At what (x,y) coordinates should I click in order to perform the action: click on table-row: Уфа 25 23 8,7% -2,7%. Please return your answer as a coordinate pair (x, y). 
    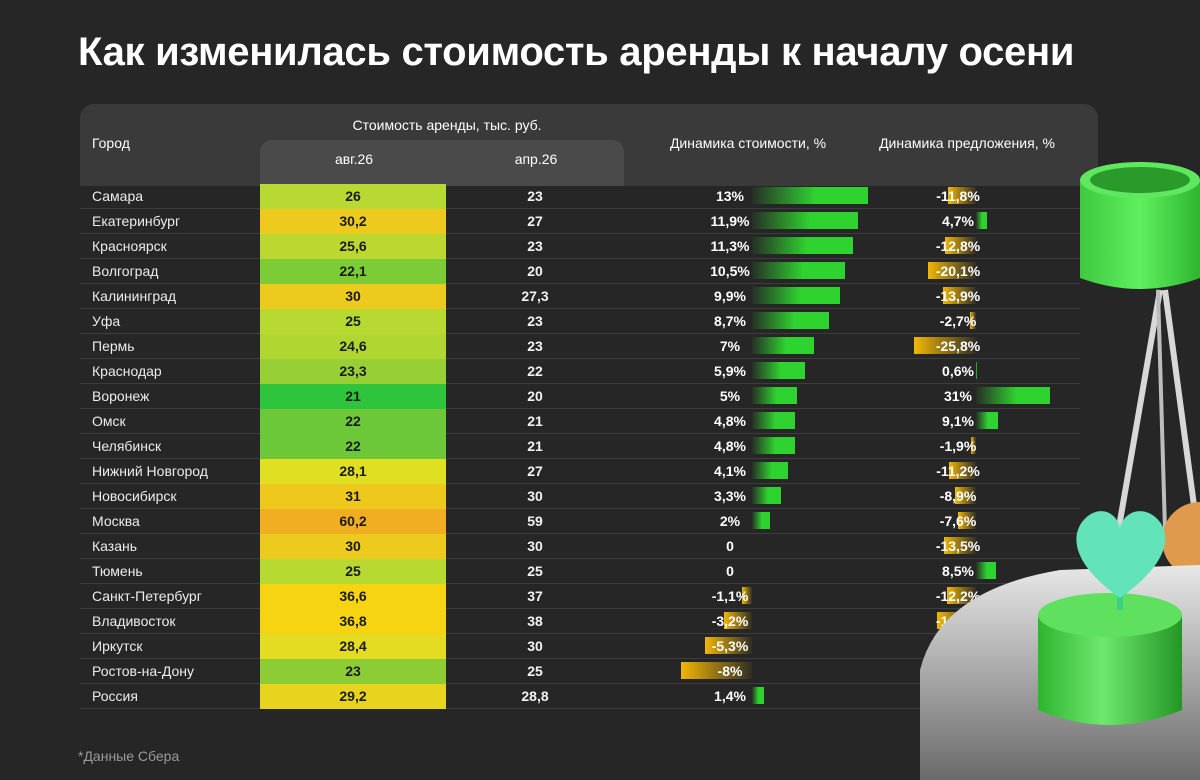
    Looking at the image, I should click on (580, 321).